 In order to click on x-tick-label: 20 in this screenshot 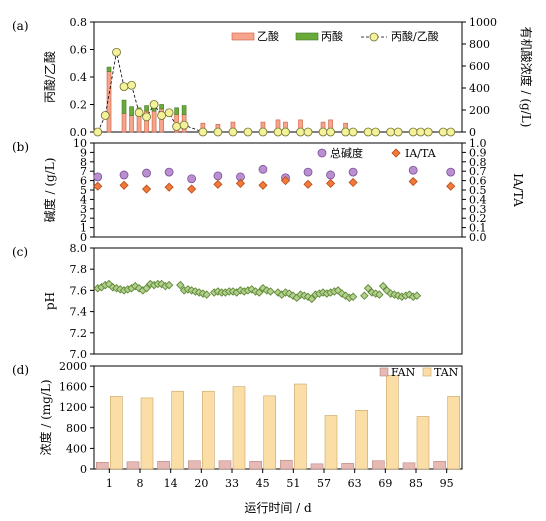, I will do `click(201, 483)`.